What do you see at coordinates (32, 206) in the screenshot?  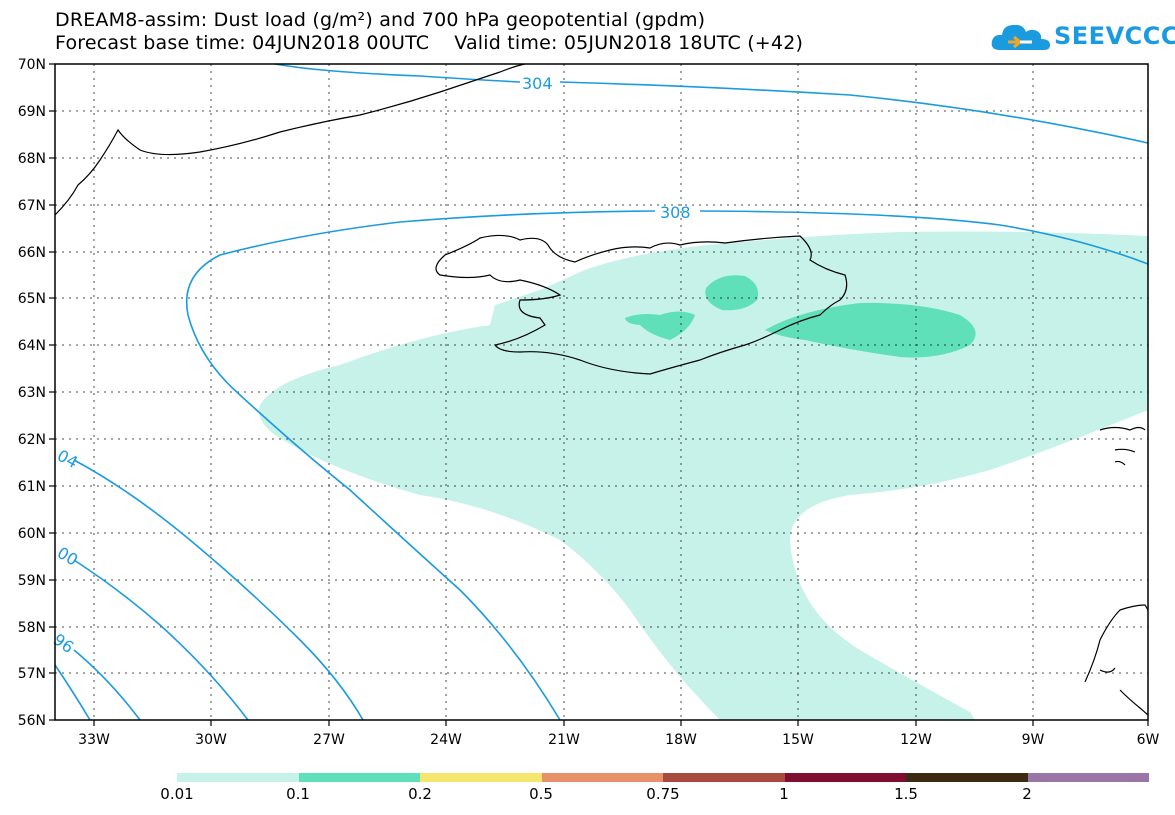 I see `lat-label: 67N` at bounding box center [32, 206].